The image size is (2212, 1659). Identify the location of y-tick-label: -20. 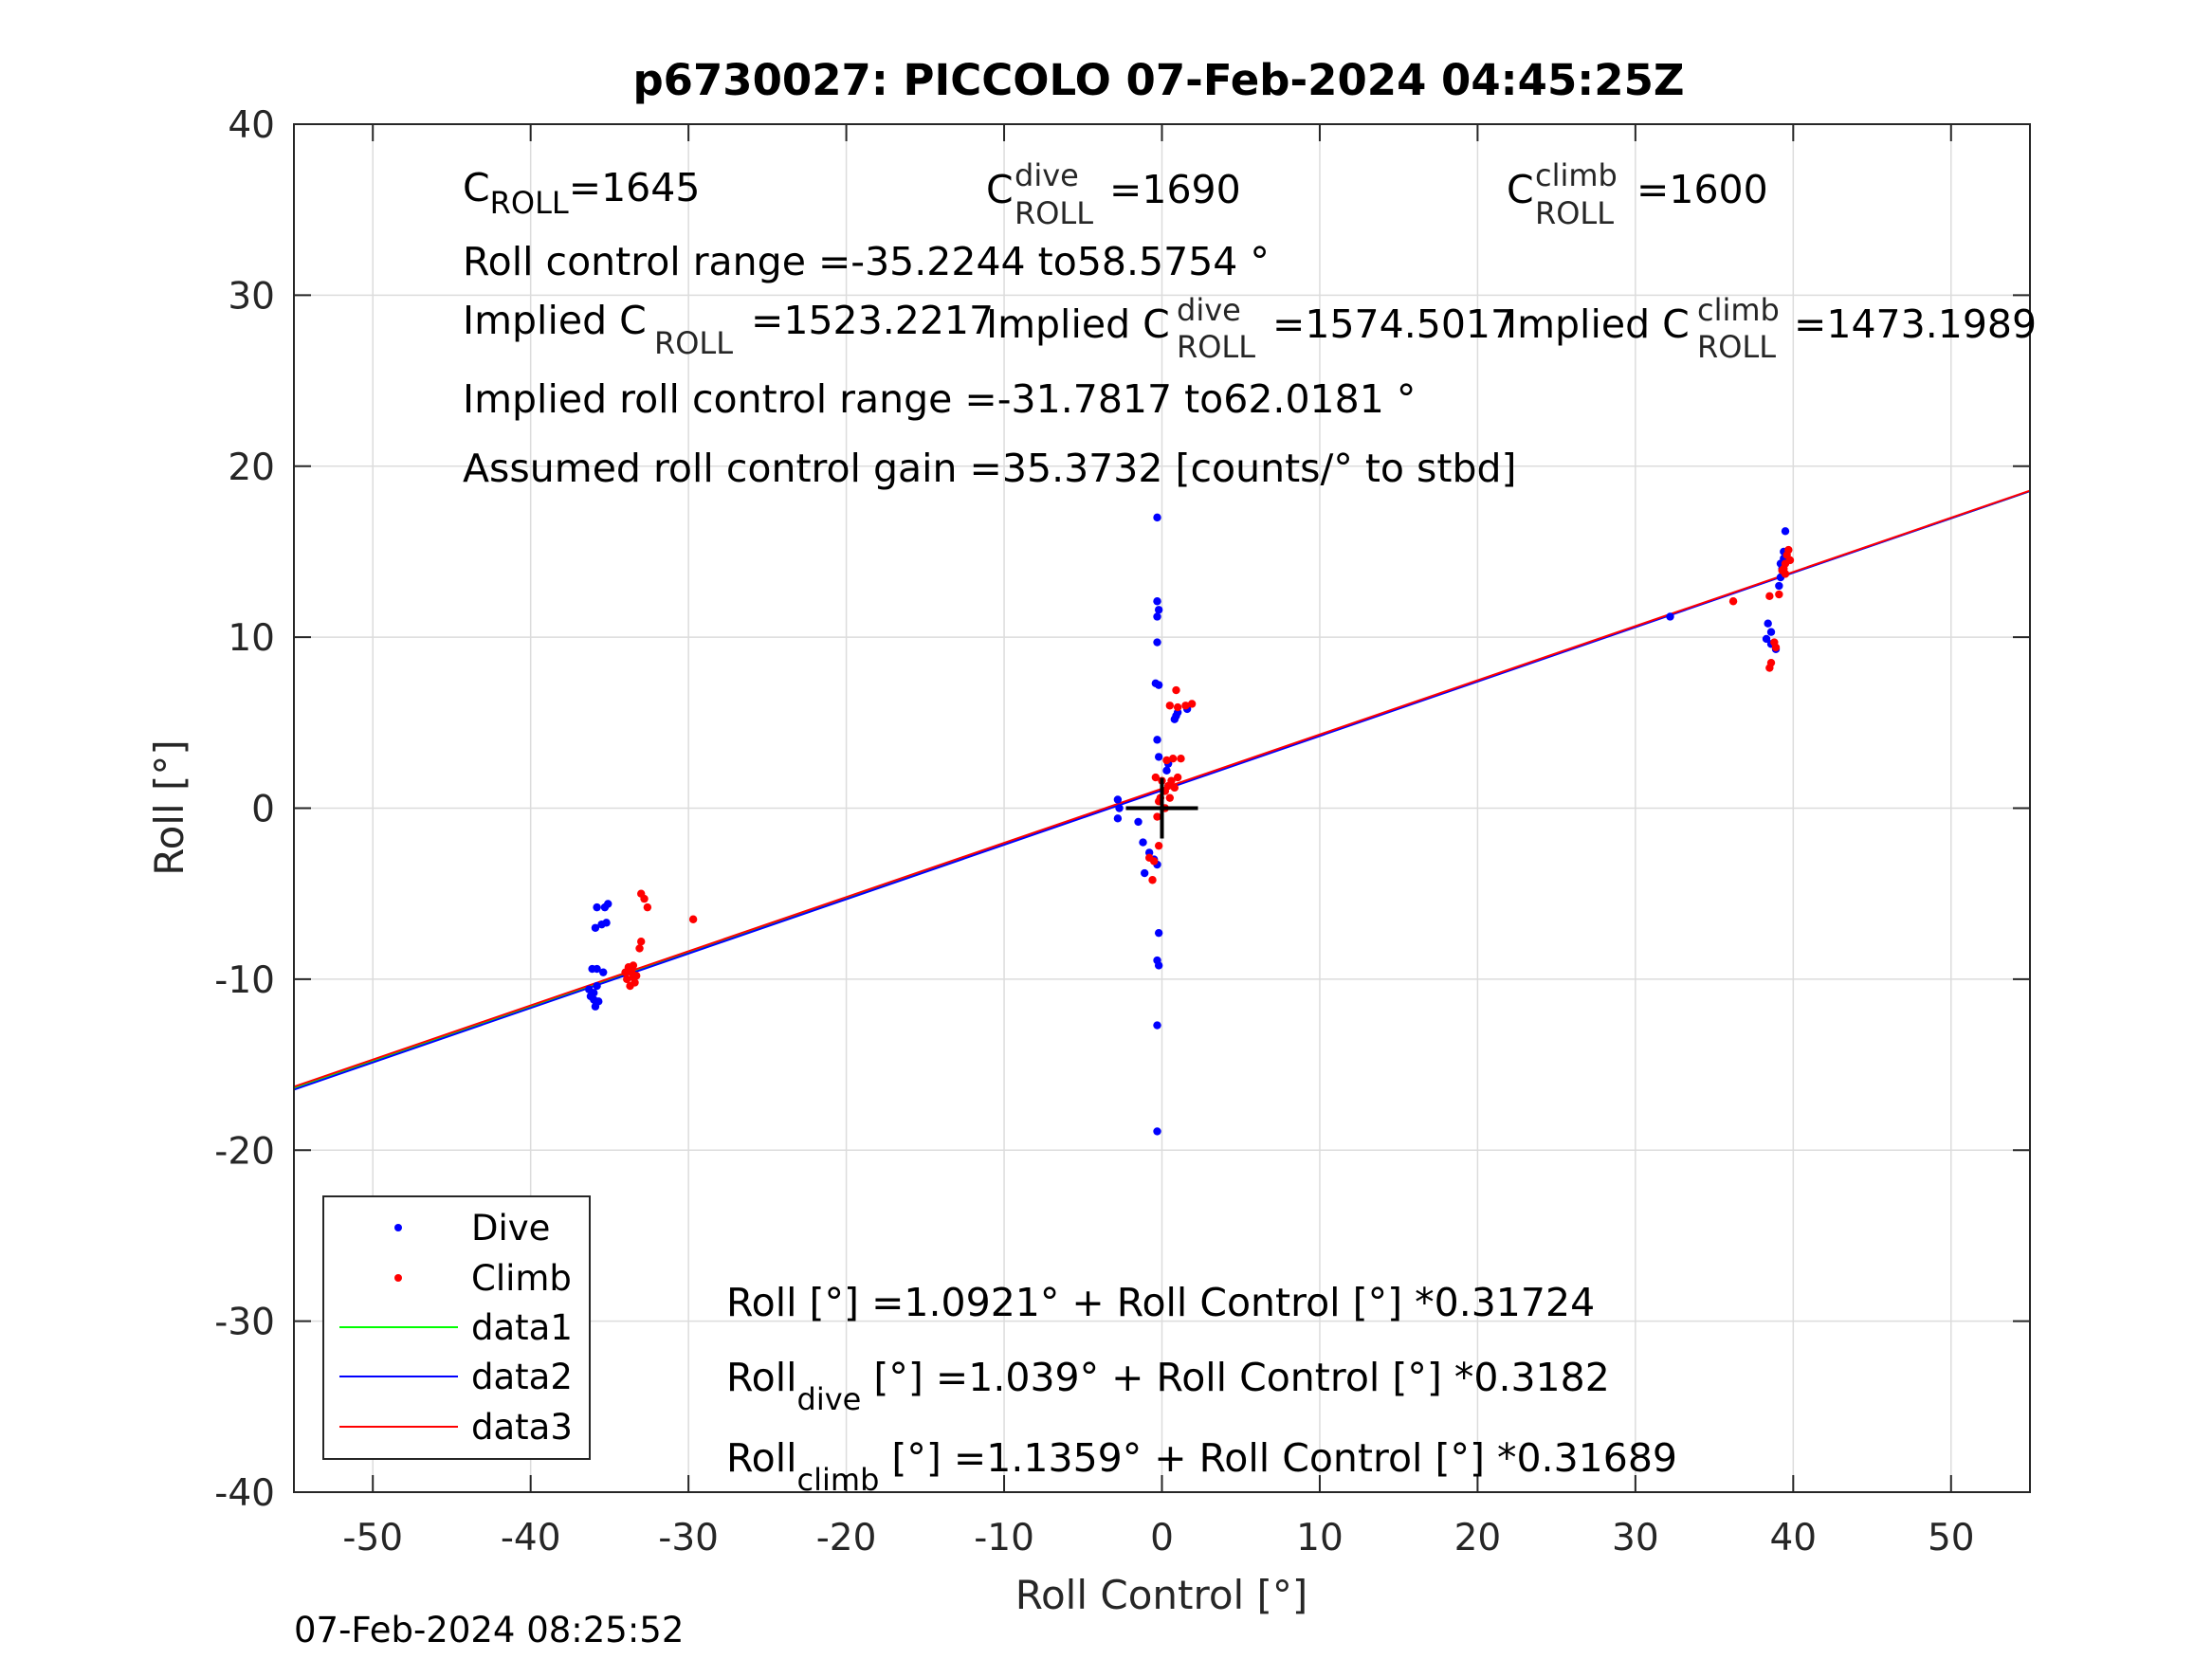
(244, 1151).